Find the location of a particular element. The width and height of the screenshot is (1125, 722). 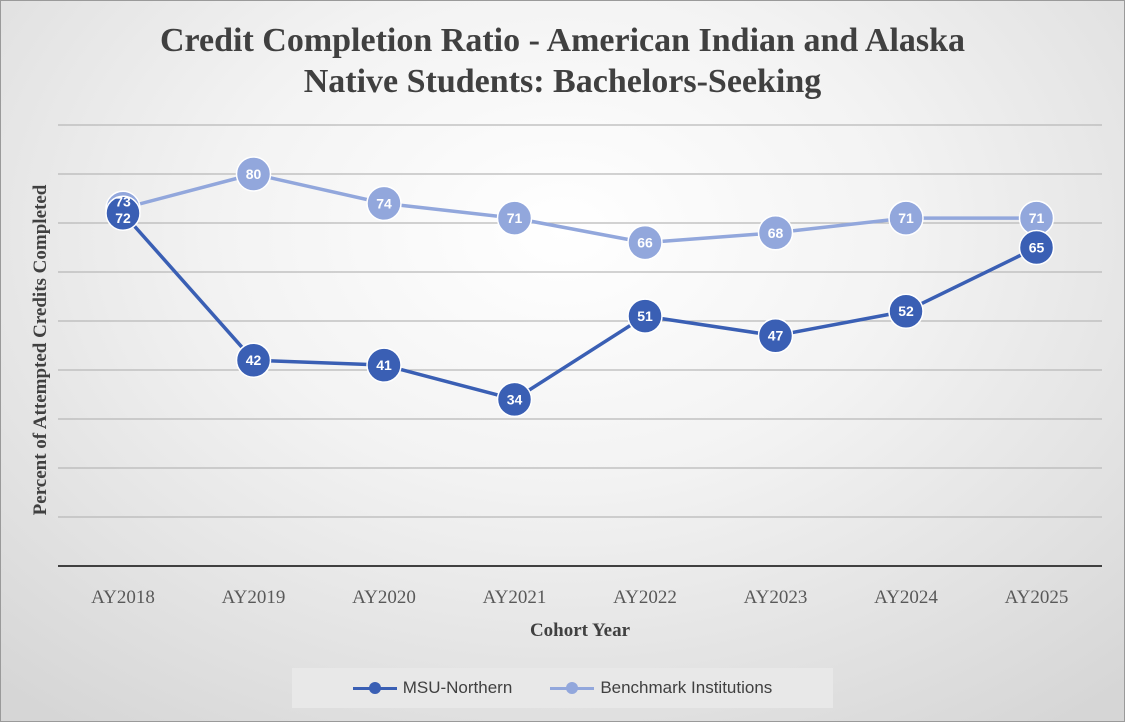

x-tick-label: AY2018 is located at coordinates (123, 597).